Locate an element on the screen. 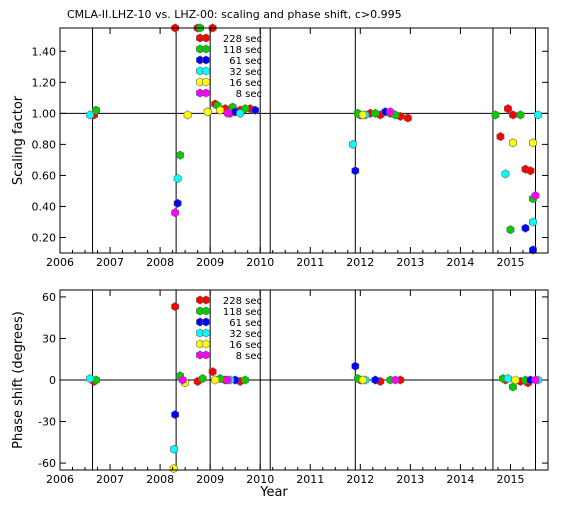 This screenshot has height=505, width=561. phase-x-tick-label: 2015 is located at coordinates (510, 479).